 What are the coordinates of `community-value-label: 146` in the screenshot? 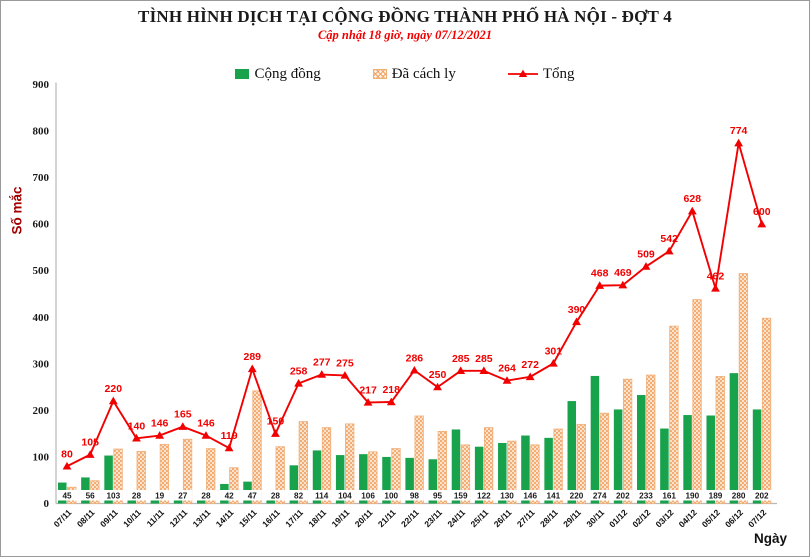 It's located at (530, 496).